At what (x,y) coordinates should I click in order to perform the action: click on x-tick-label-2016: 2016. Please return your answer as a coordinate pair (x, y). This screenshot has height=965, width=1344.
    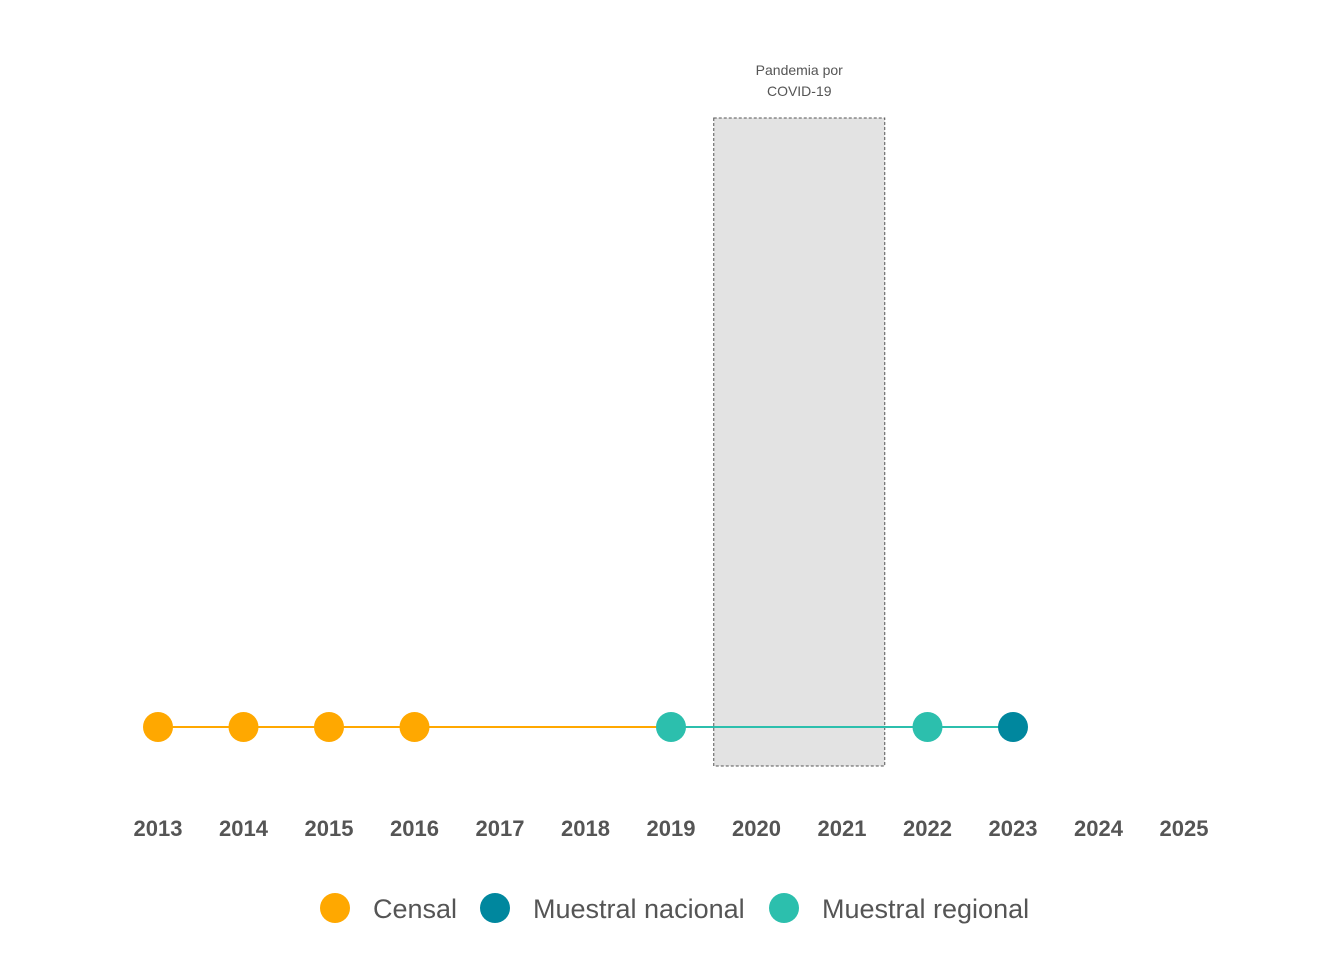
    Looking at the image, I should click on (414, 828).